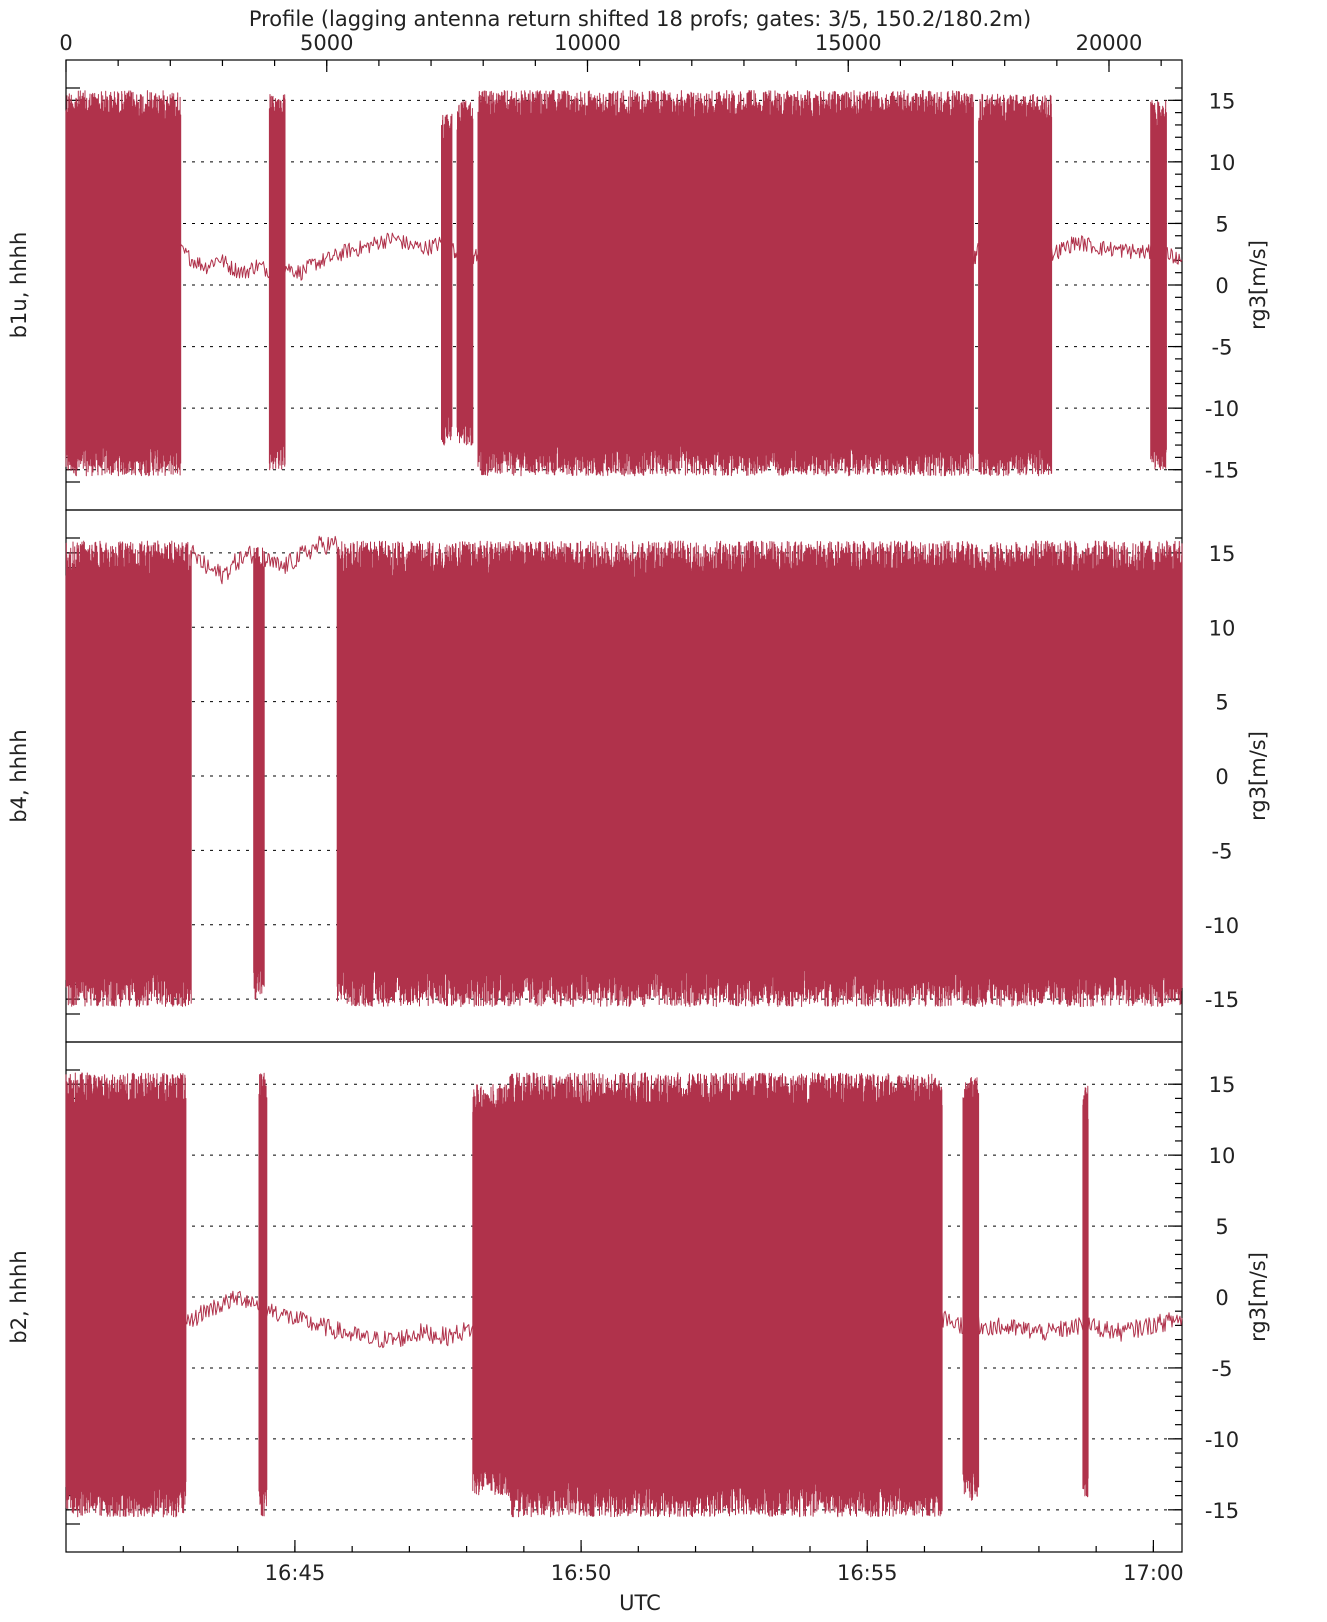  Describe the element at coordinates (19, 775) in the screenshot. I see `left-axis-title: b4, hhhh` at that location.